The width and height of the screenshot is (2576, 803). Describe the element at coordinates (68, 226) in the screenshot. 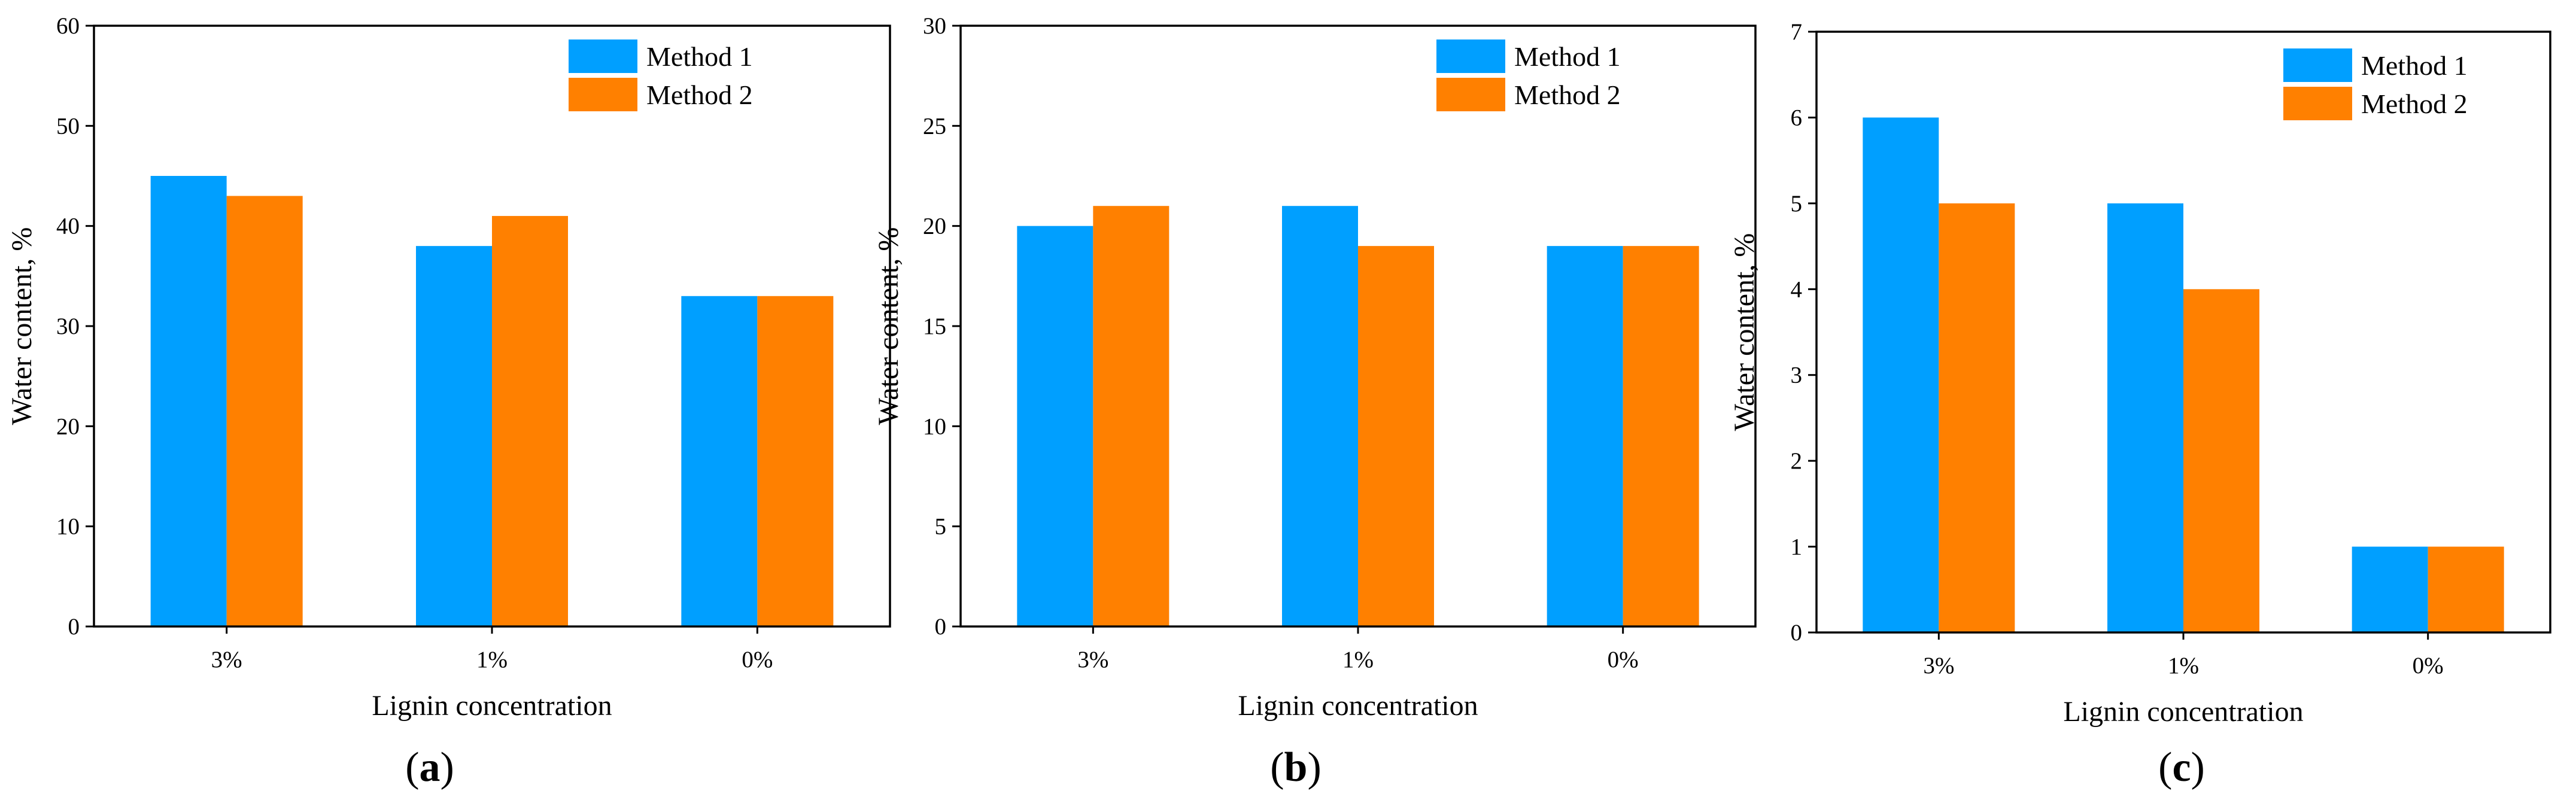

I see `y-tick-label: 40` at that location.